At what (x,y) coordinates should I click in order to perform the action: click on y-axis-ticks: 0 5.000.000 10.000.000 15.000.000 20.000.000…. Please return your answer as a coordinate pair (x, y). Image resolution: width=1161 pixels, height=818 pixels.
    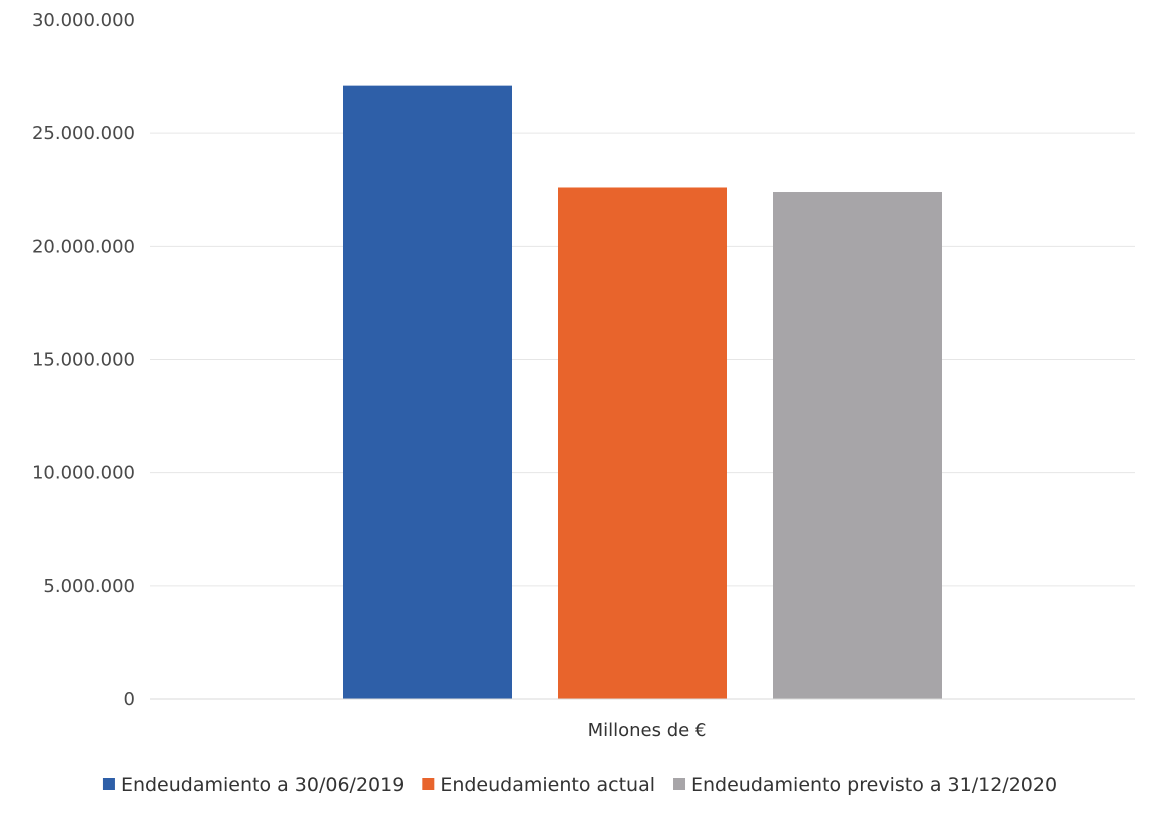
    Looking at the image, I should click on (83, 360).